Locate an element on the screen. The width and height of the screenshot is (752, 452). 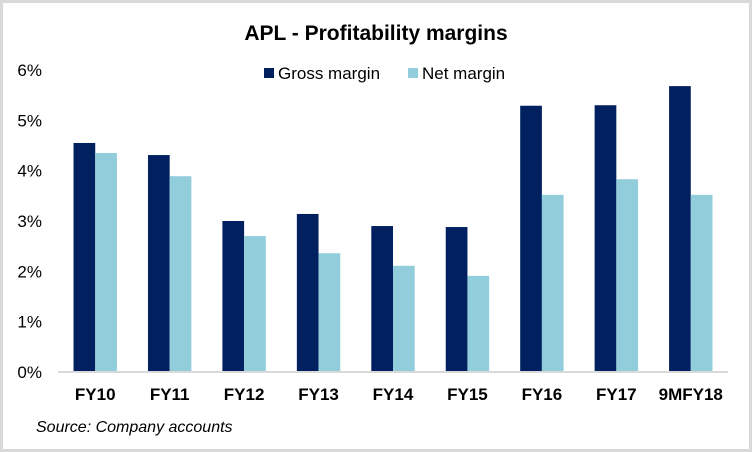
legend: Gross margin Net margin is located at coordinates (384, 73).